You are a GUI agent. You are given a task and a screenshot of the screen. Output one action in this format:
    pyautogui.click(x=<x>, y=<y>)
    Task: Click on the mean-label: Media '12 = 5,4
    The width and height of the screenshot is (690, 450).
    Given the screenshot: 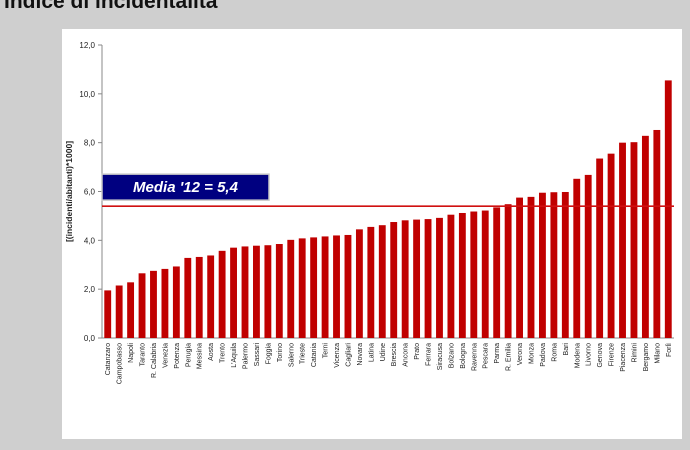 What is the action you would take?
    pyautogui.click(x=186, y=187)
    